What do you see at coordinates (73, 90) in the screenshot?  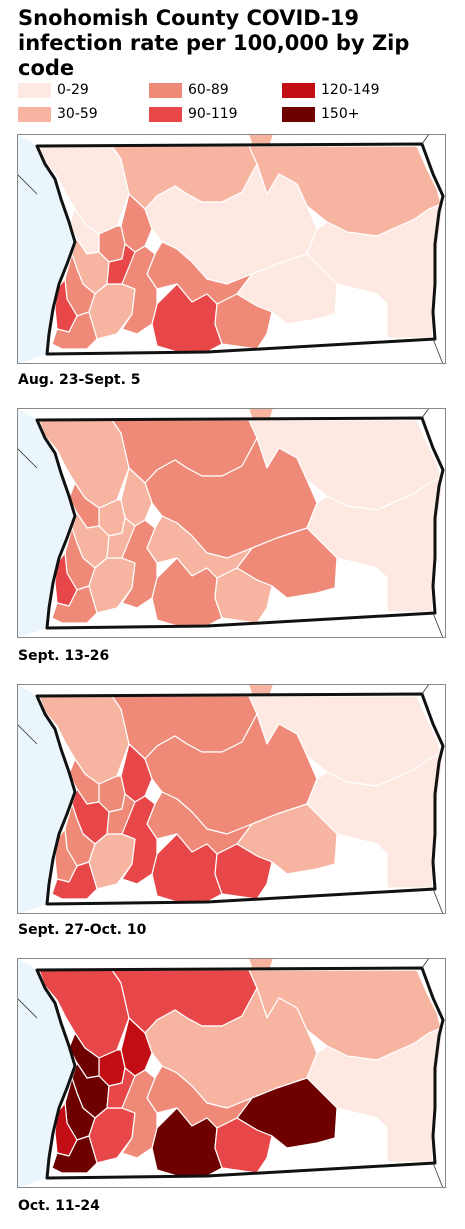 I see `legend-label: 0-29` at bounding box center [73, 90].